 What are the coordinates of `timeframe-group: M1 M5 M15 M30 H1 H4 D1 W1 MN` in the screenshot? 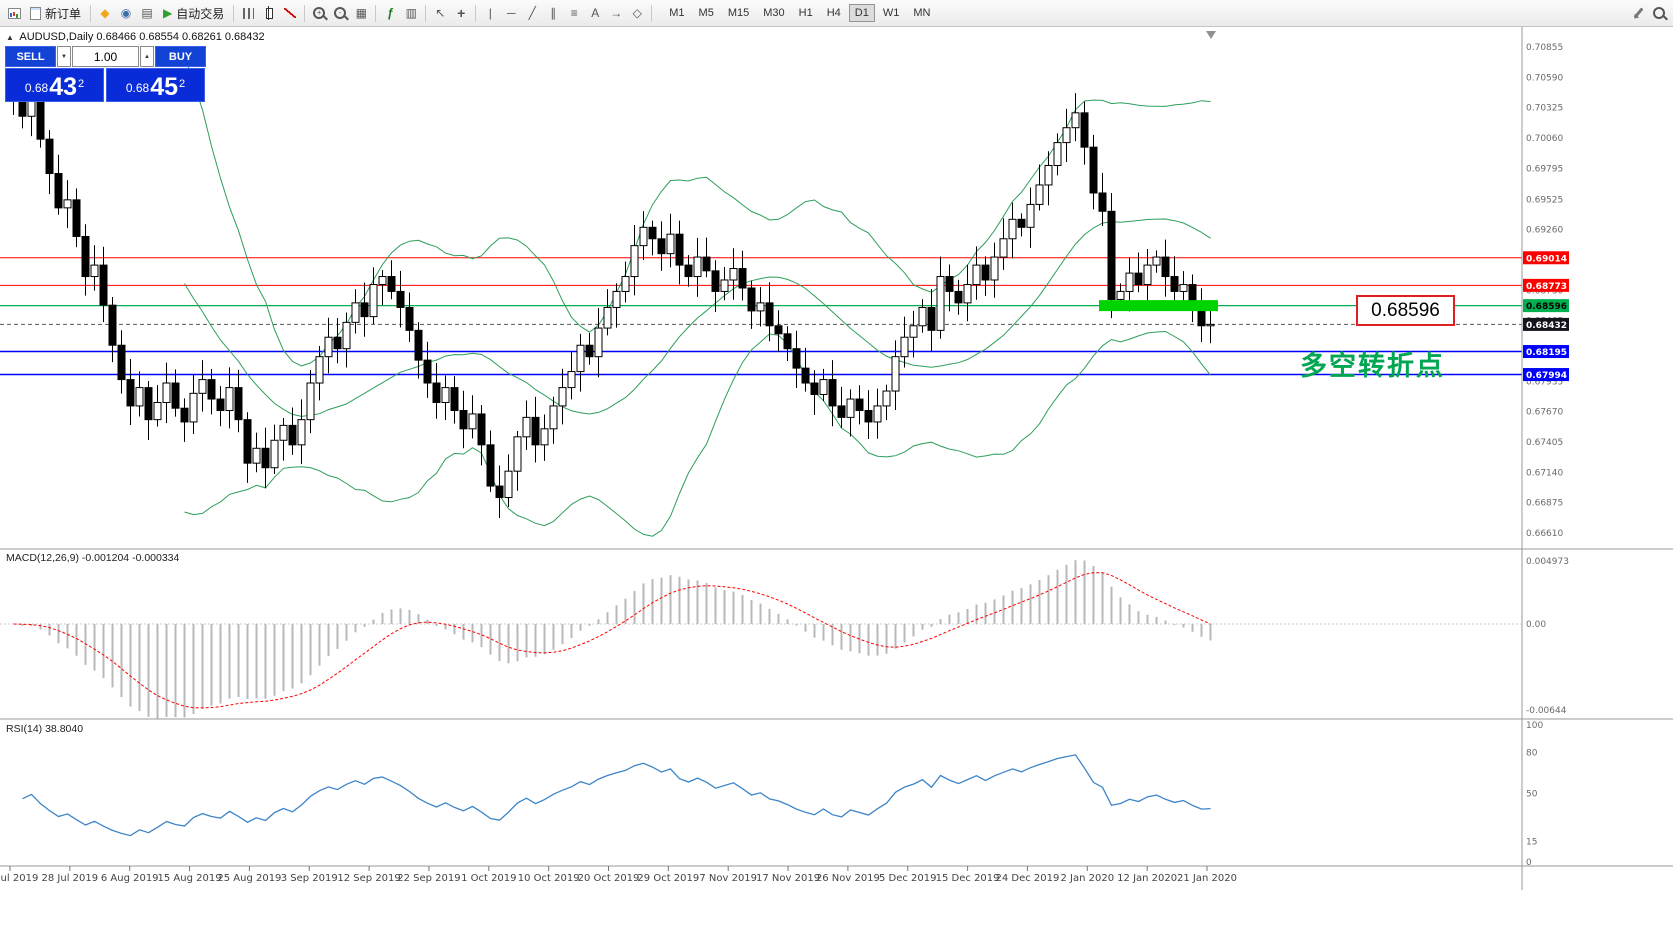 It's located at (799, 13).